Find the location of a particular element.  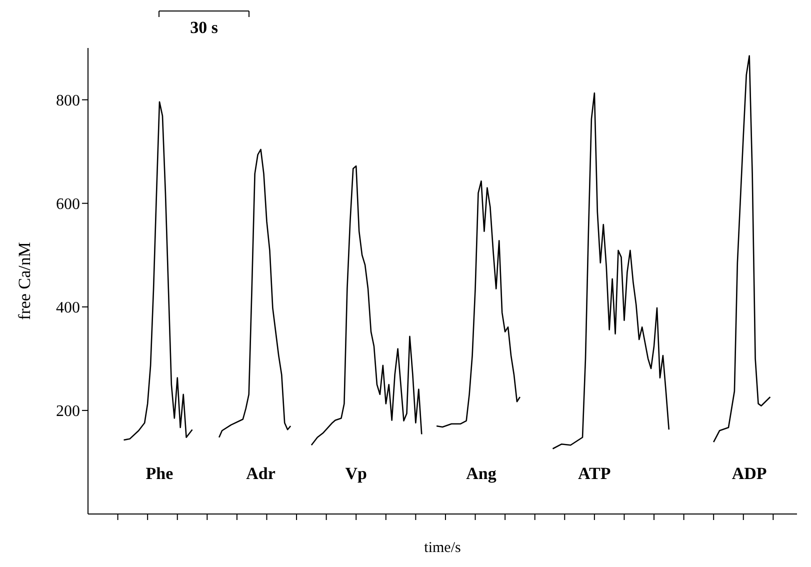

y-axis-title: free Ca/nM is located at coordinates (24, 281).